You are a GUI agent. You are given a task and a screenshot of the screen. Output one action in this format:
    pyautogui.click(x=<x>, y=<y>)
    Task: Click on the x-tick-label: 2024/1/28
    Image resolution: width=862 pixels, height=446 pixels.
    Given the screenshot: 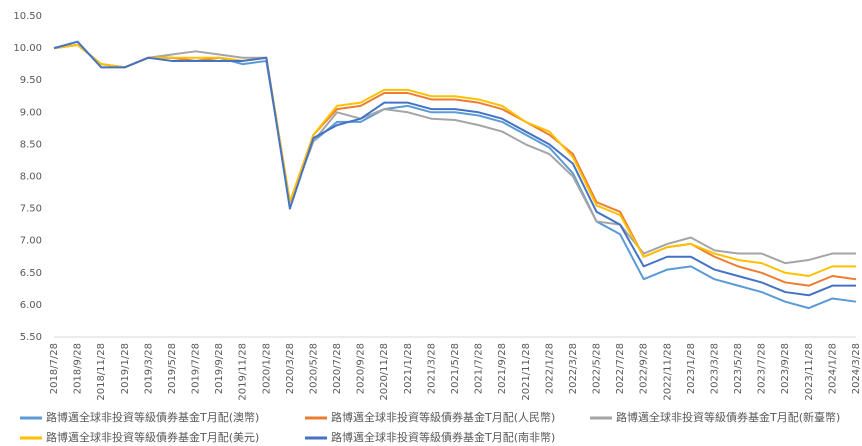 What is the action you would take?
    pyautogui.click(x=832, y=368)
    